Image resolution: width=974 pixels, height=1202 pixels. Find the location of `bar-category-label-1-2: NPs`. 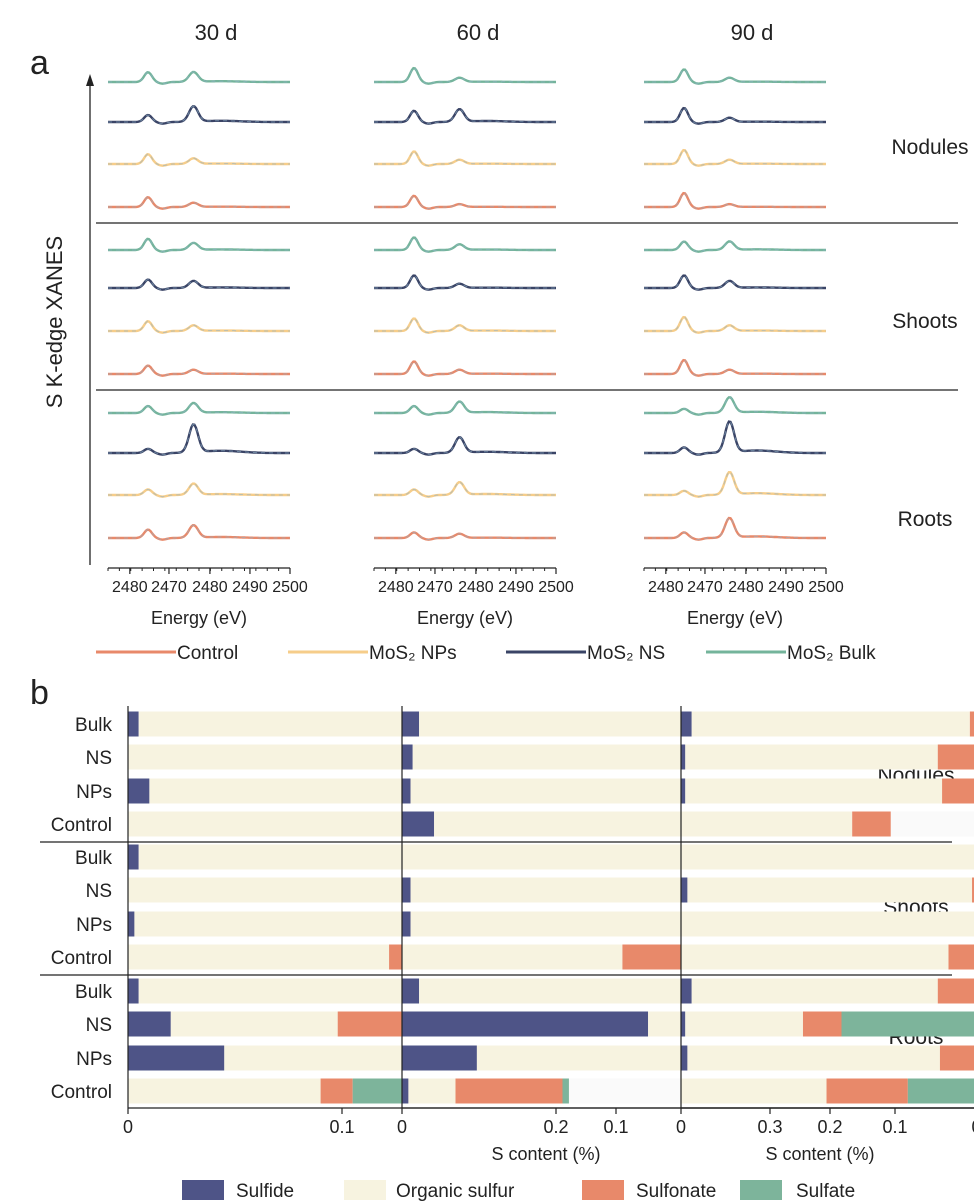

bar-category-label-1-2: NPs is located at coordinates (94, 925).